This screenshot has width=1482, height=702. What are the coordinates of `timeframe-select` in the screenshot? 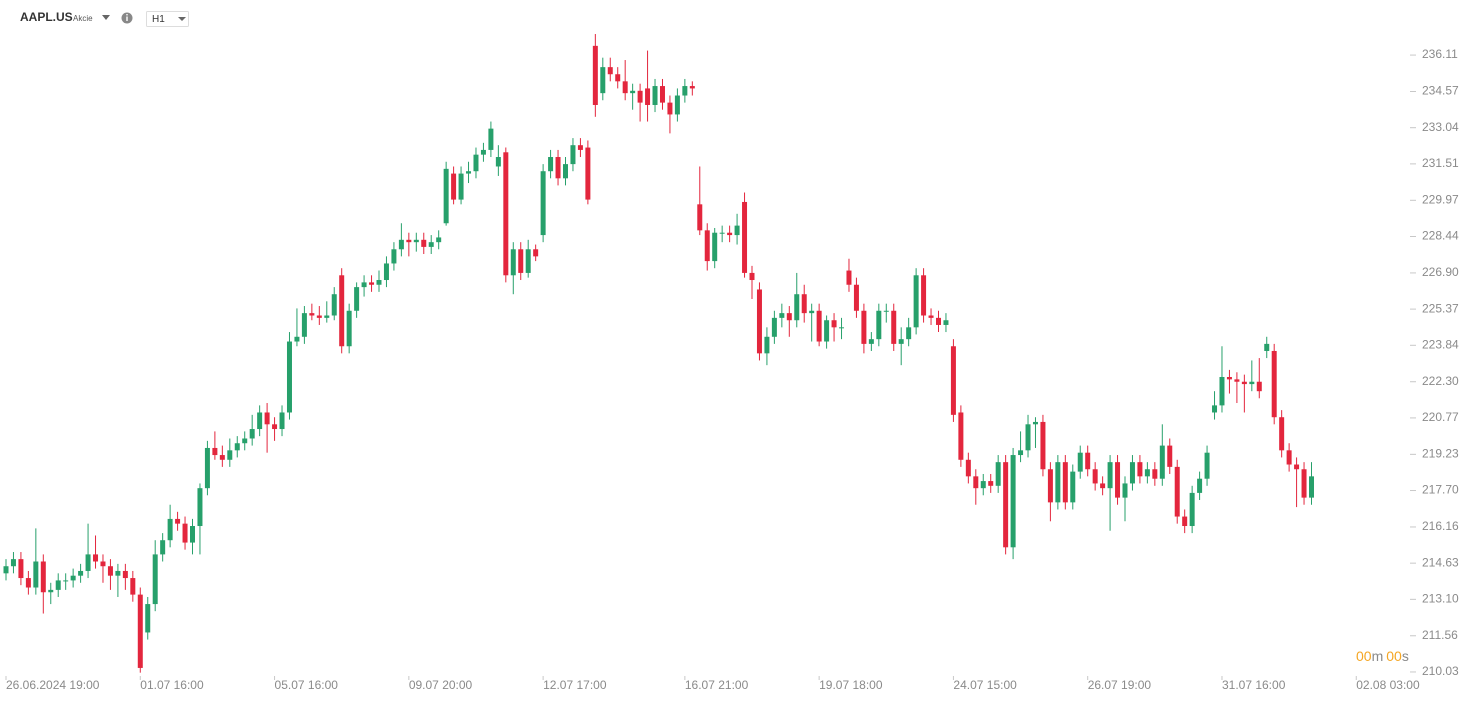 It's located at (167, 19).